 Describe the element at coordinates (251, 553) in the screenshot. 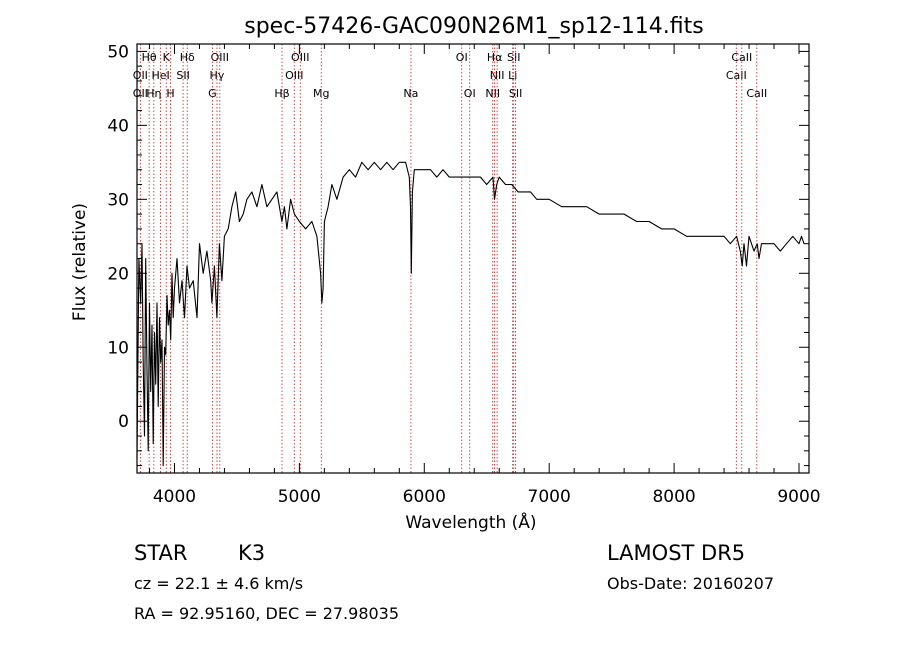

I see `spectral-subclass: K3` at that location.